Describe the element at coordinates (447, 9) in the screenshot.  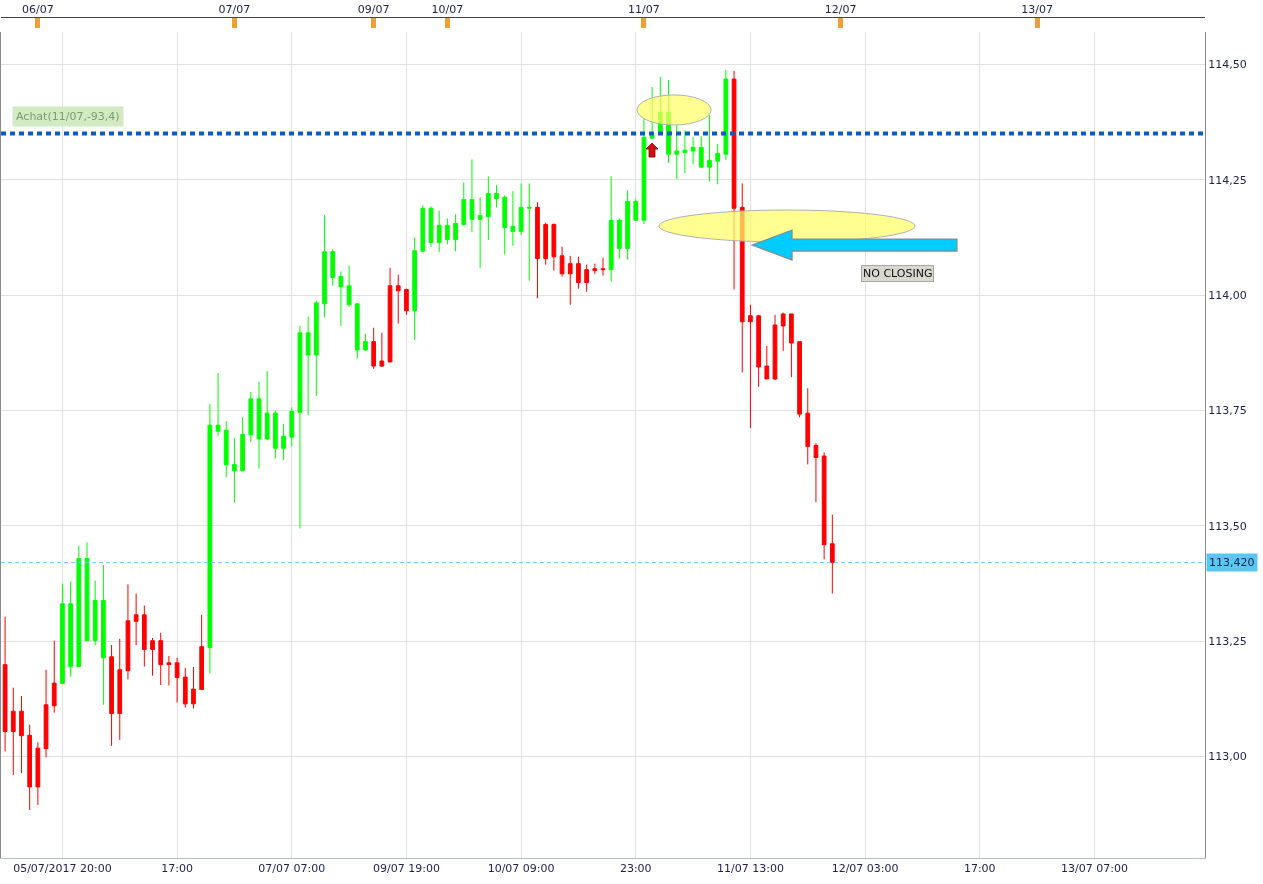
I see `category-label: 10/07` at that location.